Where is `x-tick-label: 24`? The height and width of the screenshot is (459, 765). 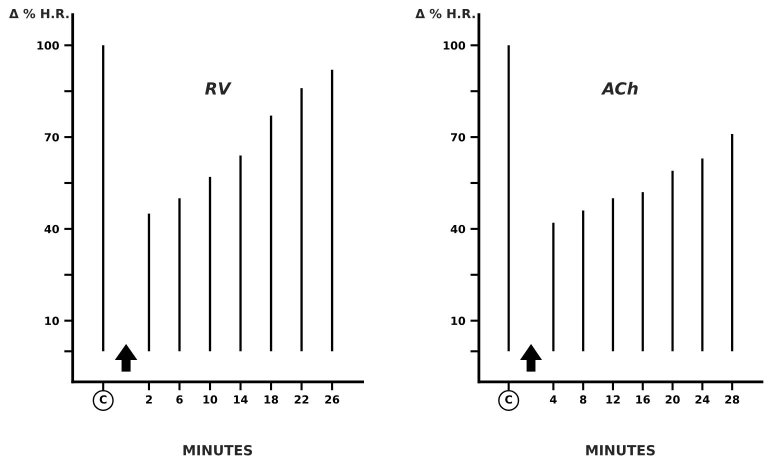 x-tick-label: 24 is located at coordinates (703, 399).